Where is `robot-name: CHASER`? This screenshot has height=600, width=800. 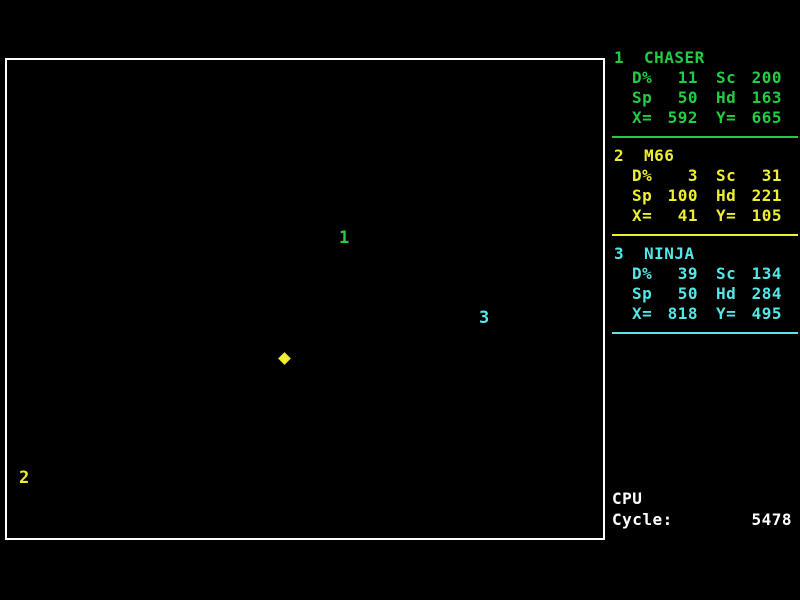
robot-name: CHASER is located at coordinates (674, 57).